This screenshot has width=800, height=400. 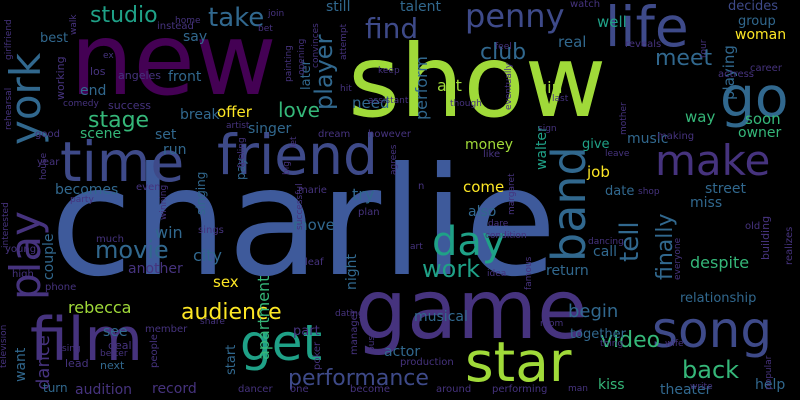 I want to click on word-front: front, so click(x=185, y=77).